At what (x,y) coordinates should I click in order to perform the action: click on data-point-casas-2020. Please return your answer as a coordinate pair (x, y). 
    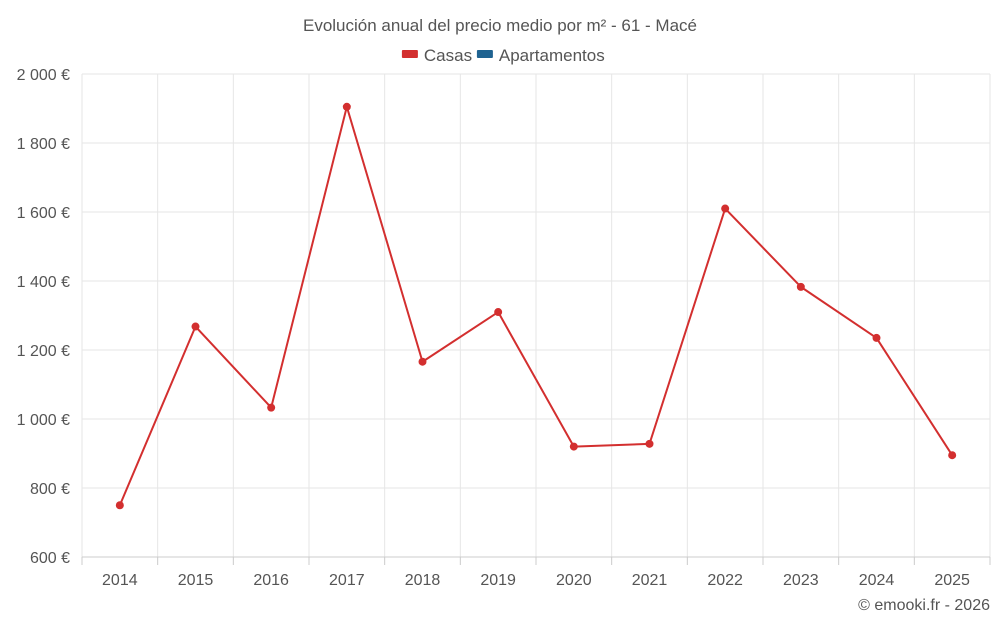
    Looking at the image, I should click on (573, 446).